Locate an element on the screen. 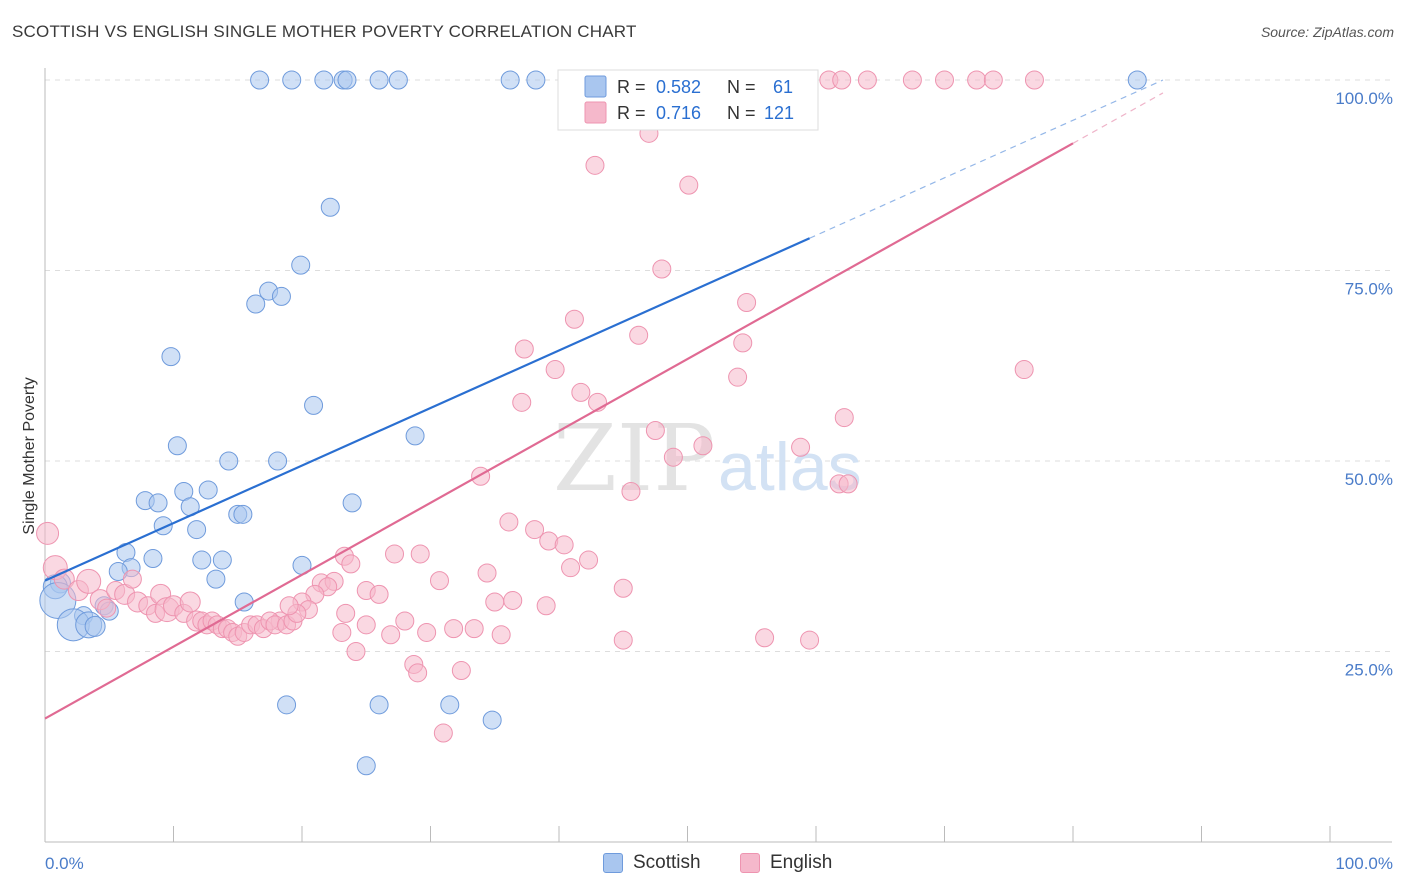  series-legend: Scottish English is located at coordinates (703, 865).